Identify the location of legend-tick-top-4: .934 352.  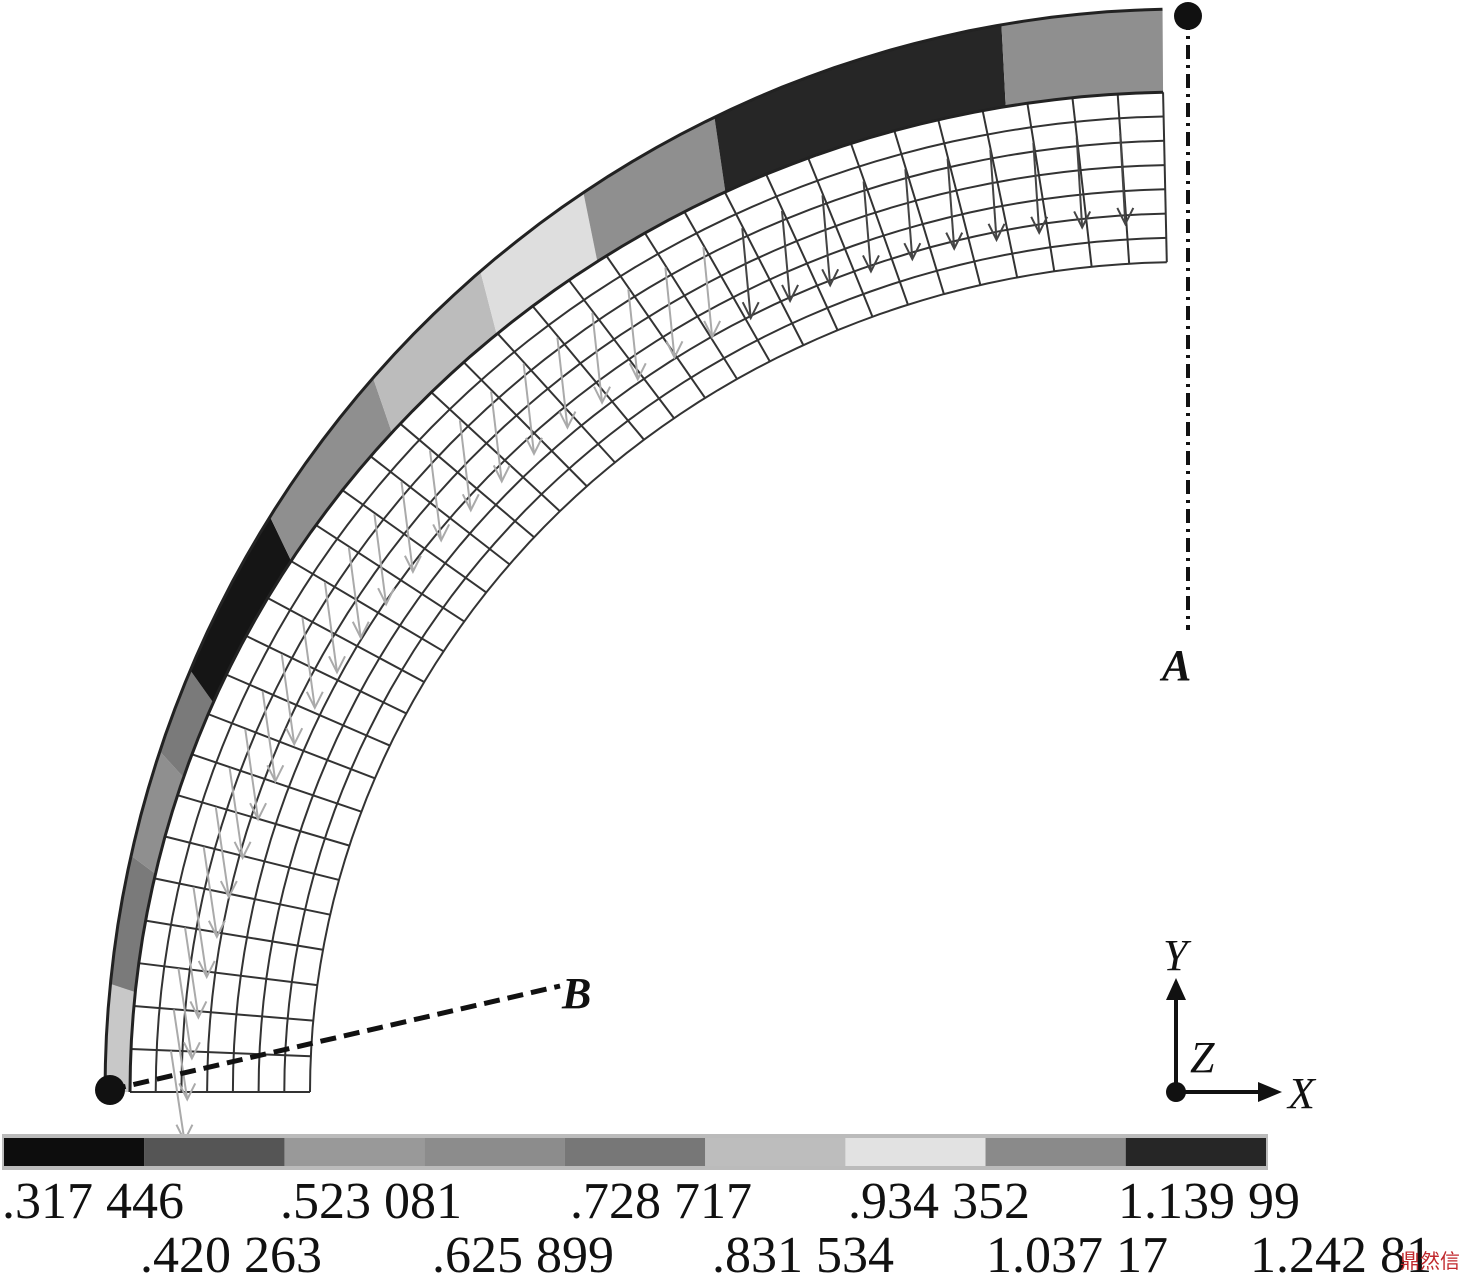
(939, 1201).